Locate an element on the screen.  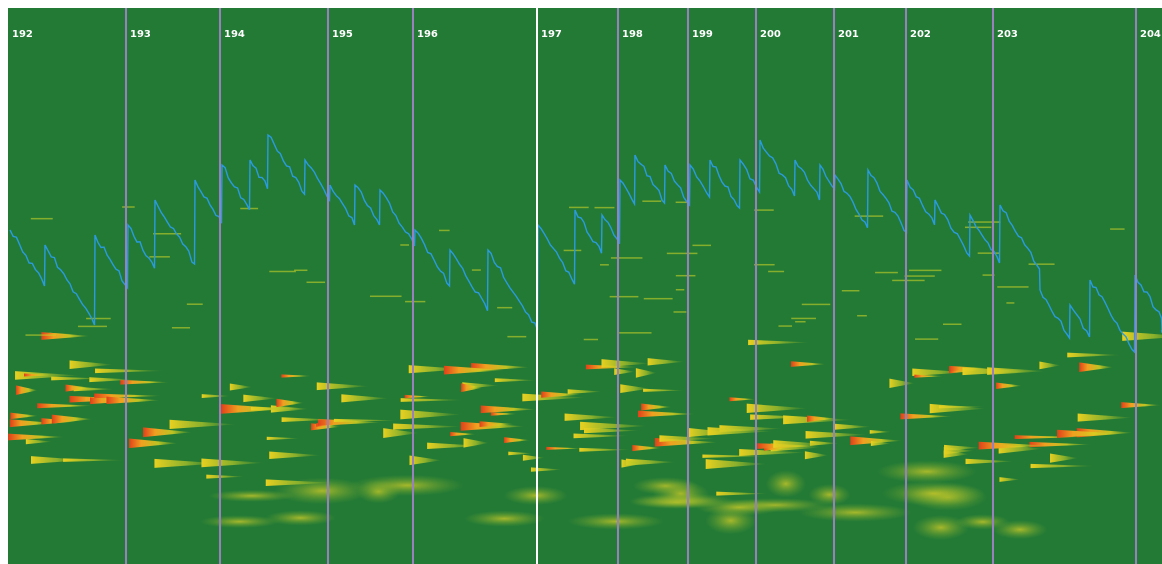
bar-number: 193 is located at coordinates (140, 34).